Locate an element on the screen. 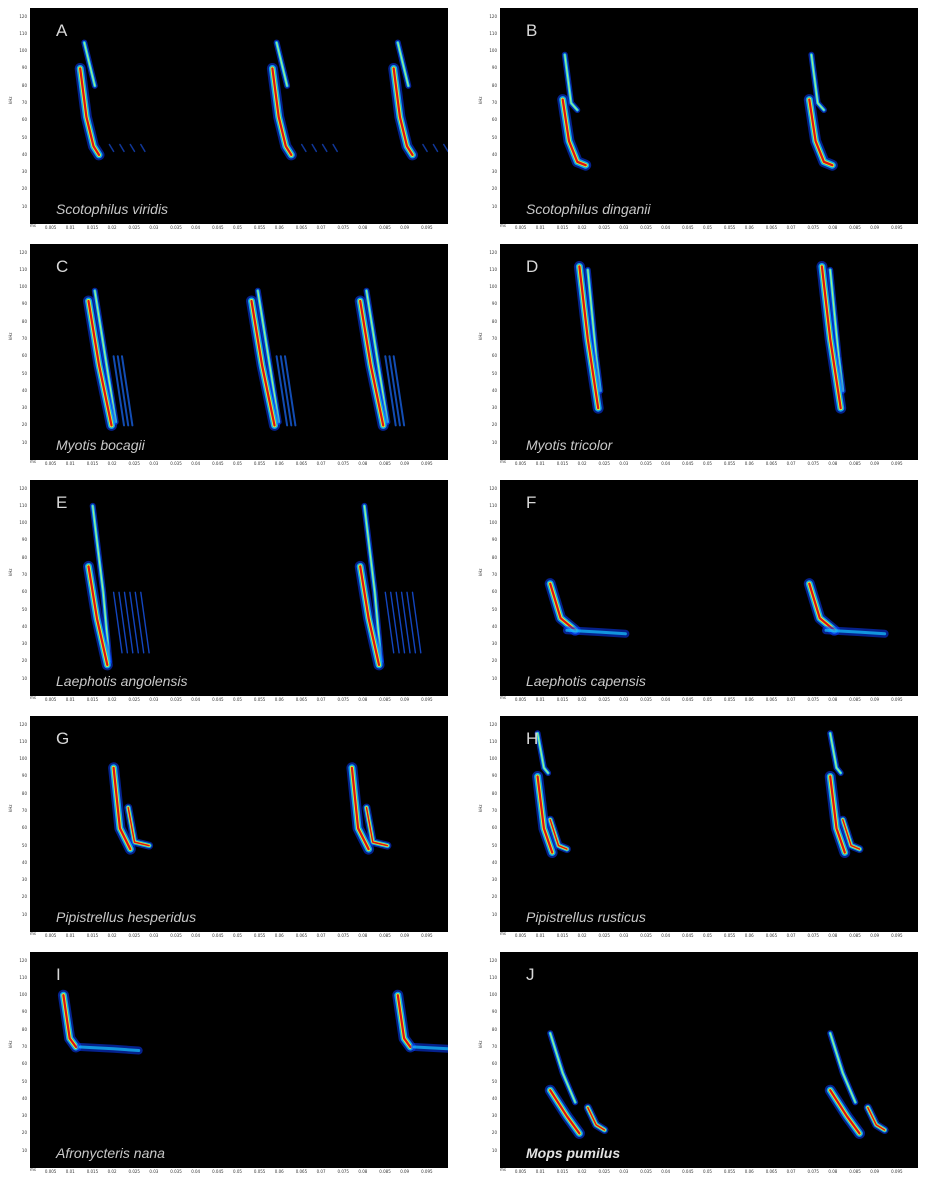 This screenshot has height=1182, width=930. spectrogram-plot: G Pipistrellus hesperidus is located at coordinates (239, 824).